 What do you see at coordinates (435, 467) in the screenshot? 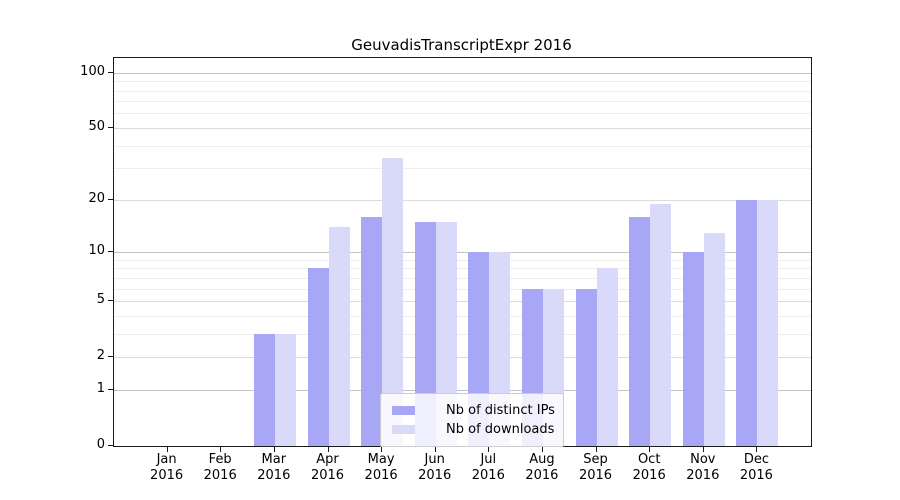
I see `x-tick-label-jun: Jun 2016` at bounding box center [435, 467].